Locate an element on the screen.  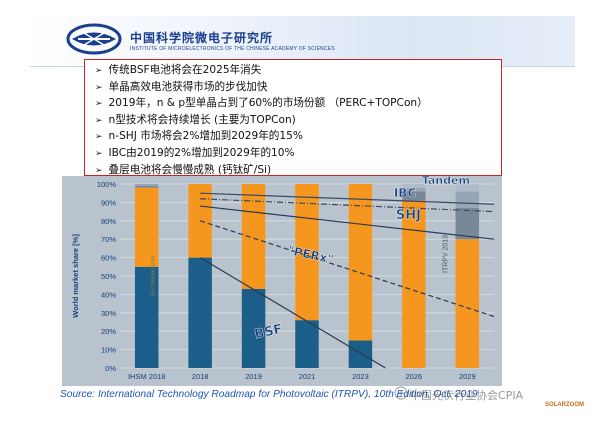
bullet-text: n-SHJ 市场将会2%增加到2029年的15% is located at coordinates (205, 136).